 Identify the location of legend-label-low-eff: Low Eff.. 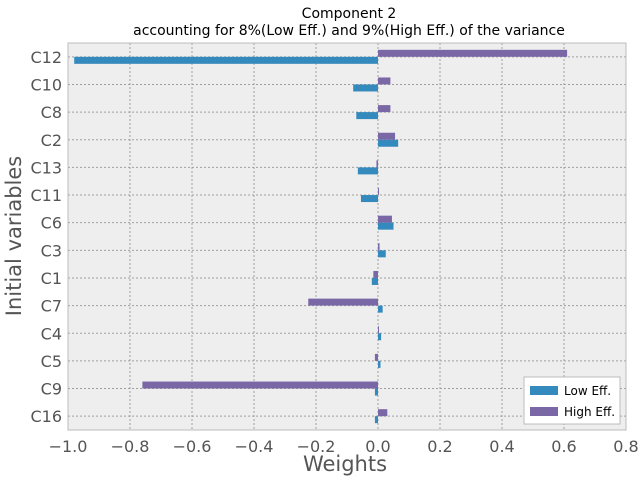
(587, 391).